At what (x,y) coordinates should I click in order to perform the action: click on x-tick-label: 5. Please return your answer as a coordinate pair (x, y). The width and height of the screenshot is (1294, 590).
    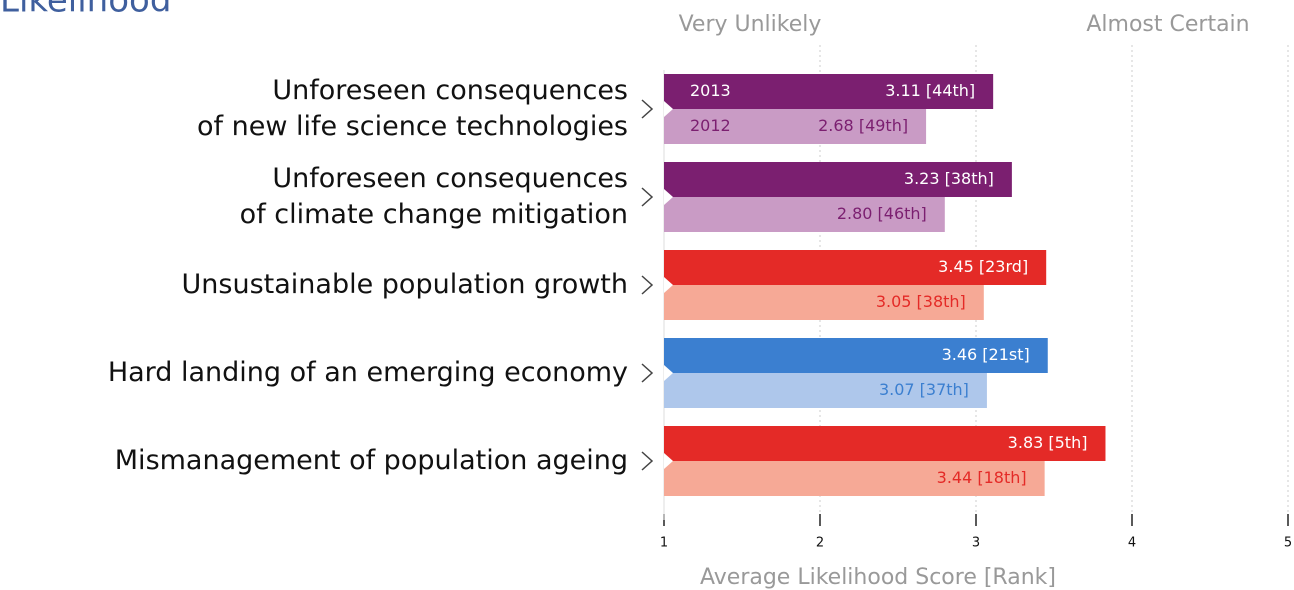
    Looking at the image, I should click on (1288, 543).